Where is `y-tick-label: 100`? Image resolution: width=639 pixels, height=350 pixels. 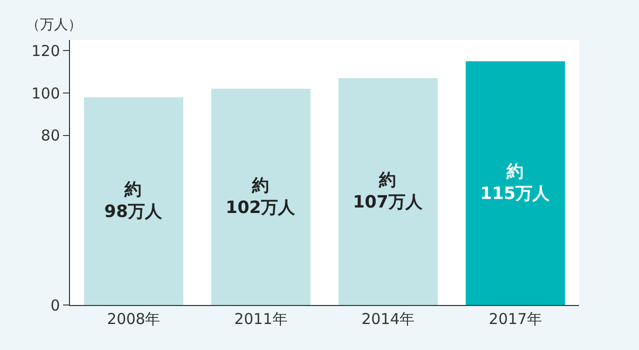 y-tick-label: 100 is located at coordinates (45, 93).